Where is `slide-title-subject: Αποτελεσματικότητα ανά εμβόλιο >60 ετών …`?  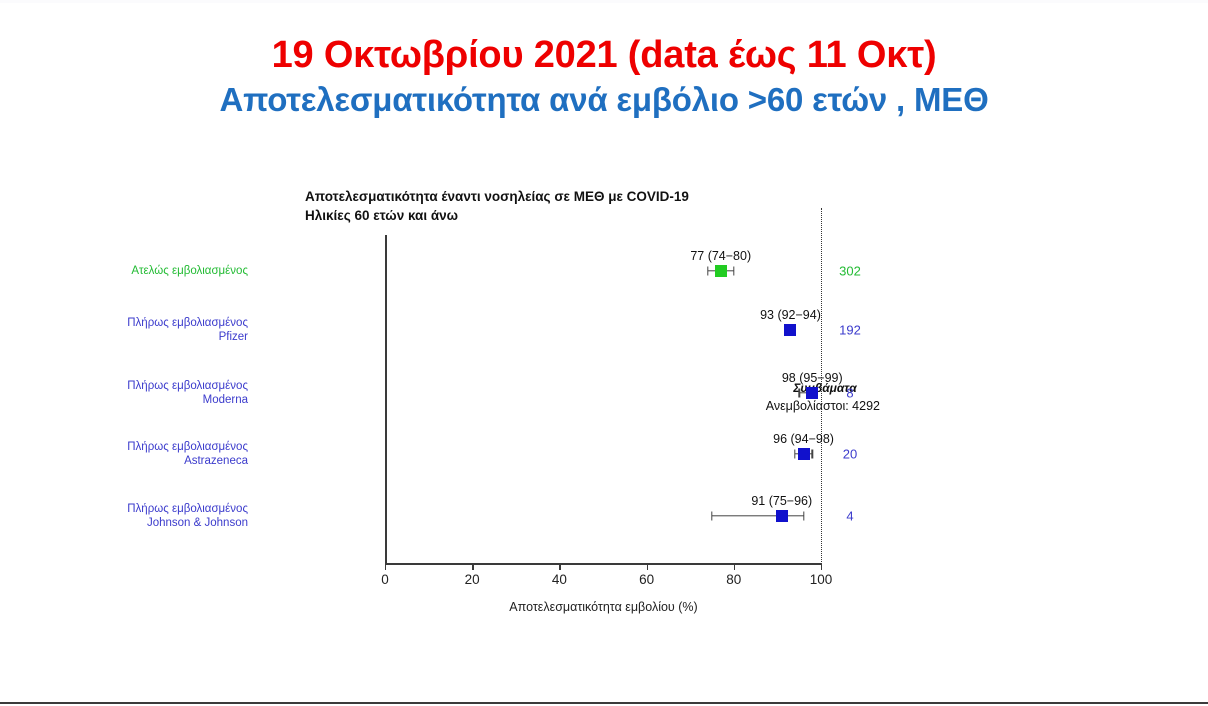 slide-title-subject: Αποτελεσματικότητα ανά εμβόλιο >60 ετών … is located at coordinates (604, 99).